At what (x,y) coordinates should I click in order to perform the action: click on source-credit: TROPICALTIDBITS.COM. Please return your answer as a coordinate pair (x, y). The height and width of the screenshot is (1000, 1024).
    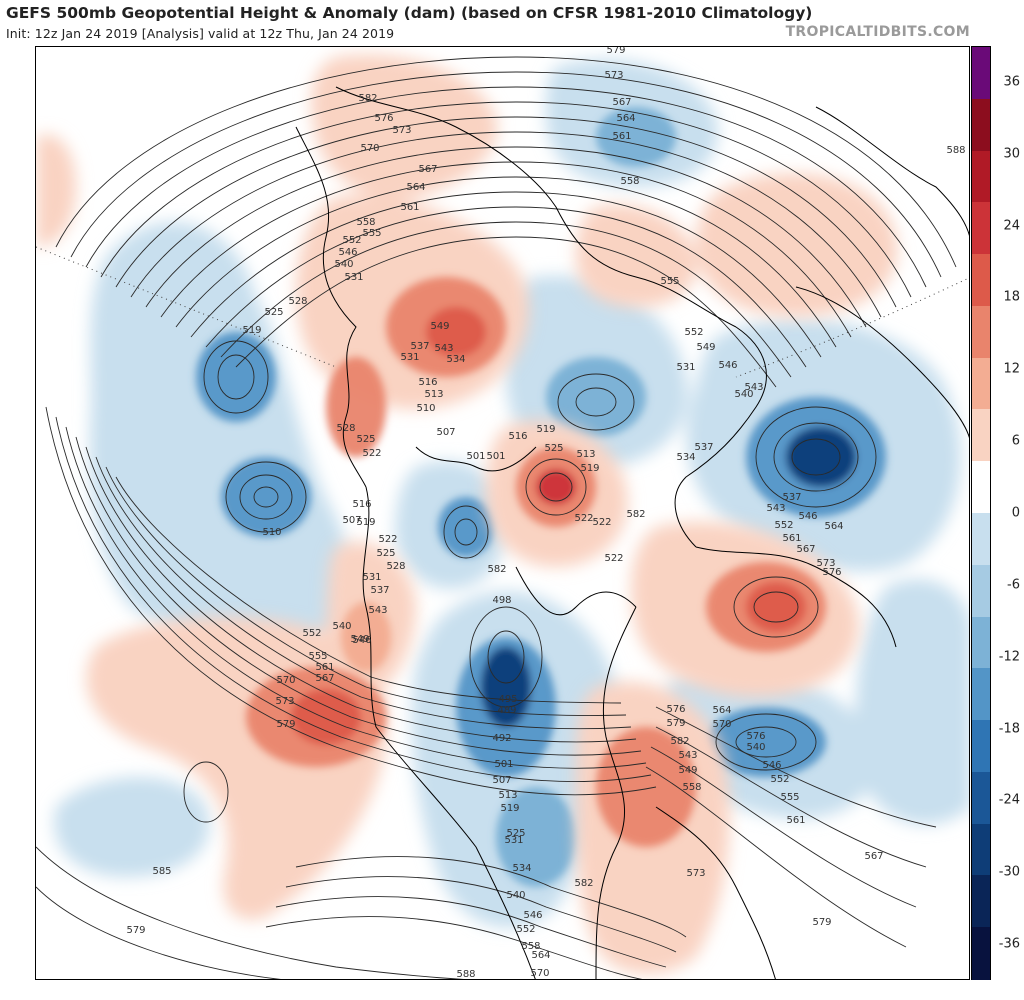
    Looking at the image, I should click on (877, 32).